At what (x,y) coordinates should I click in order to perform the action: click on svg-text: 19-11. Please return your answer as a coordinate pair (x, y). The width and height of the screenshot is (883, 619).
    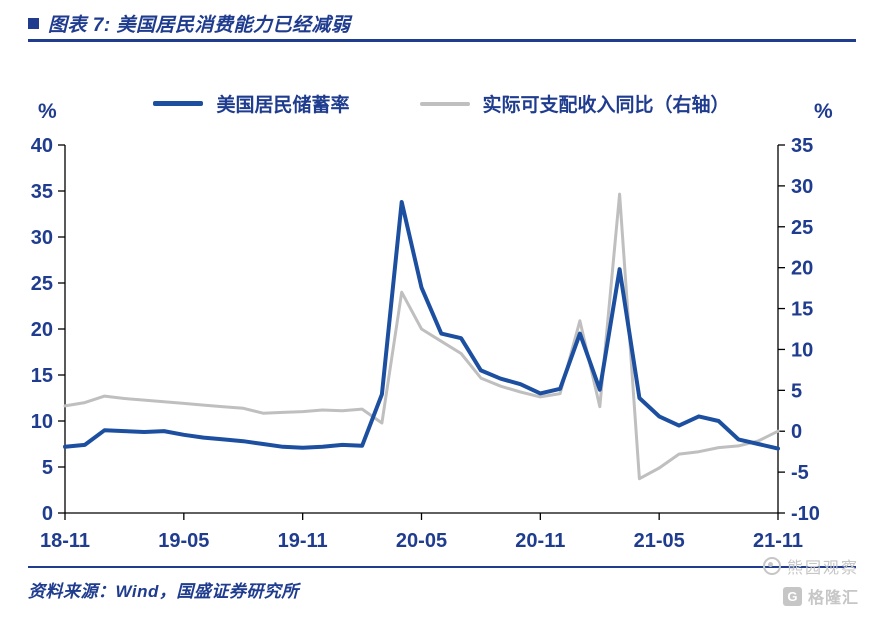
    Looking at the image, I should click on (303, 541).